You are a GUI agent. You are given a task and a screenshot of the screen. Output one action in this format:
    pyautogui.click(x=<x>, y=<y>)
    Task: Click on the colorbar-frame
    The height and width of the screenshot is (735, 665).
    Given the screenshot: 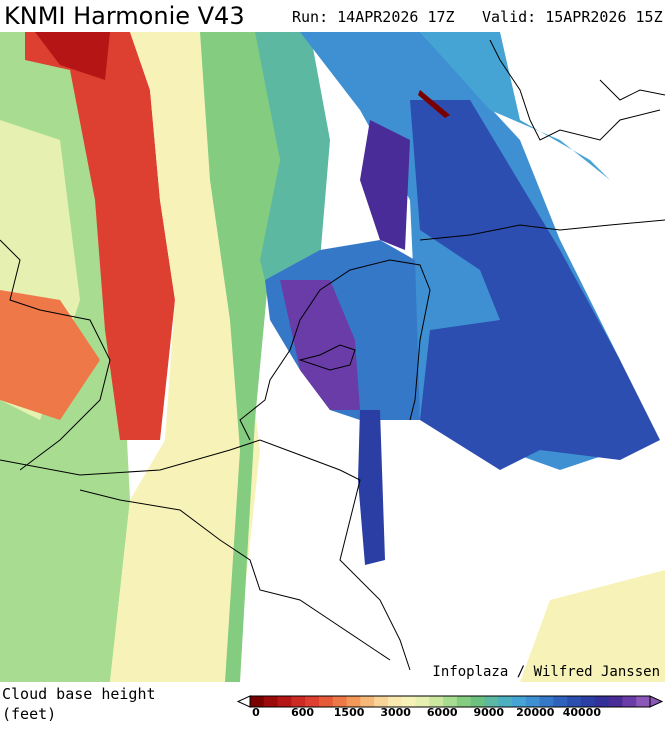 What is the action you would take?
    pyautogui.click(x=450, y=701)
    